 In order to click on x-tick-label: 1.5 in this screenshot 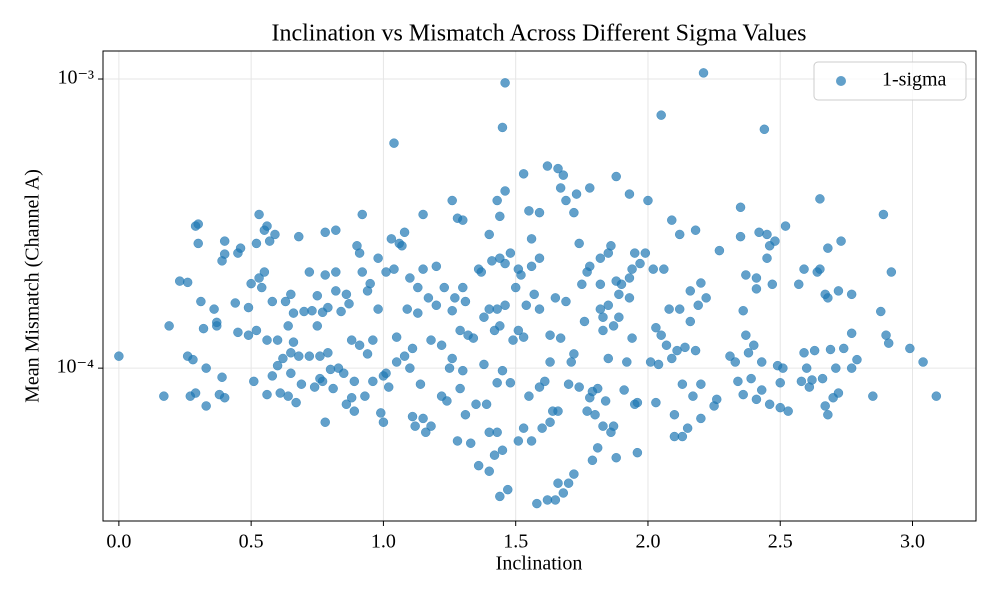, I will do `click(515, 542)`.